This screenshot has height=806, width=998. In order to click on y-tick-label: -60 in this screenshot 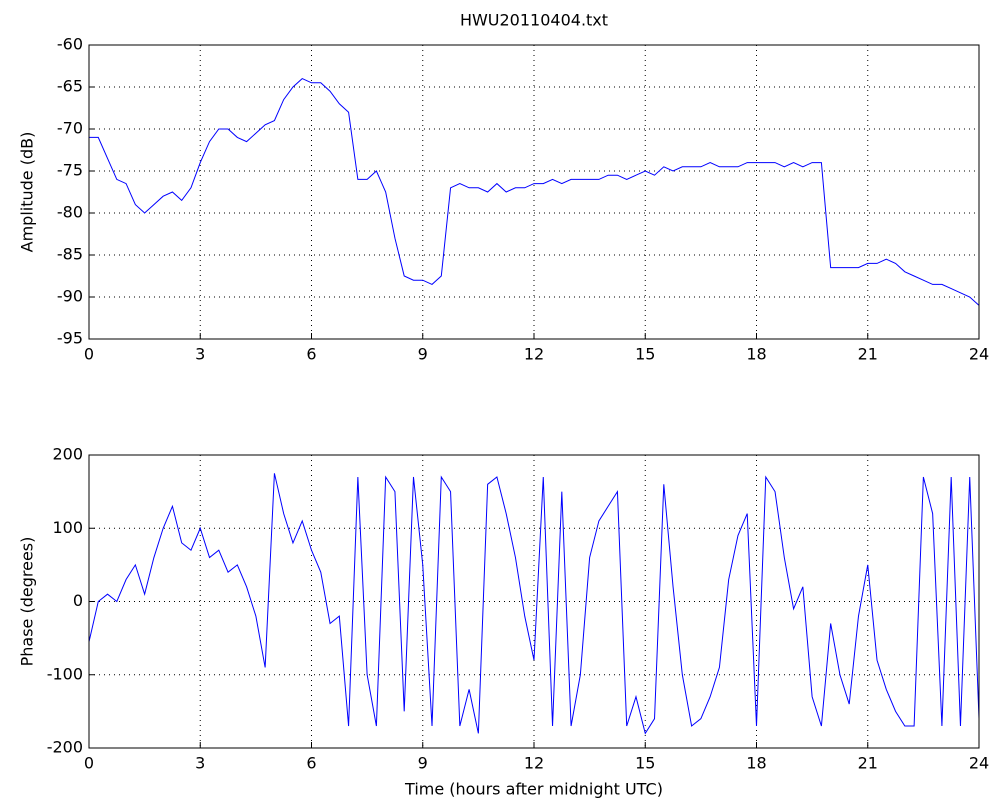, I will do `click(70, 44)`.